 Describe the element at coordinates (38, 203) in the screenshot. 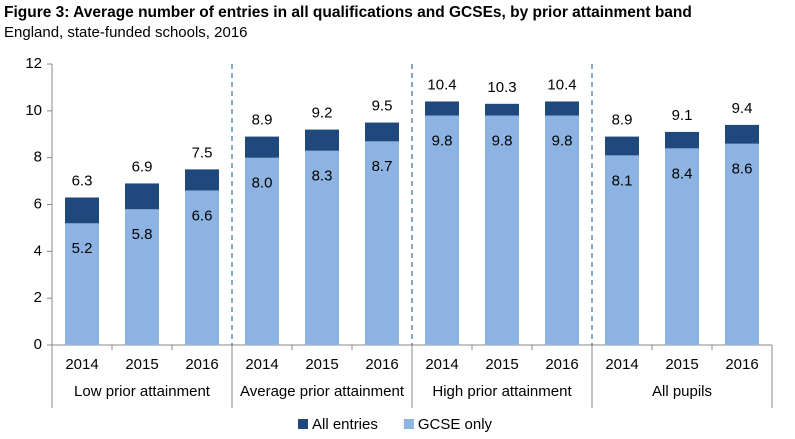

I see `y-tick-label: 6` at that location.